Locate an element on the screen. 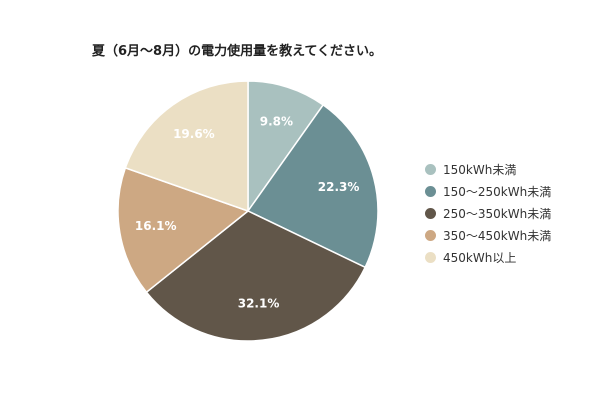 Image resolution: width=600 pixels, height=400 pixels. legend-item-2: 150～250kWh未満 is located at coordinates (488, 191).